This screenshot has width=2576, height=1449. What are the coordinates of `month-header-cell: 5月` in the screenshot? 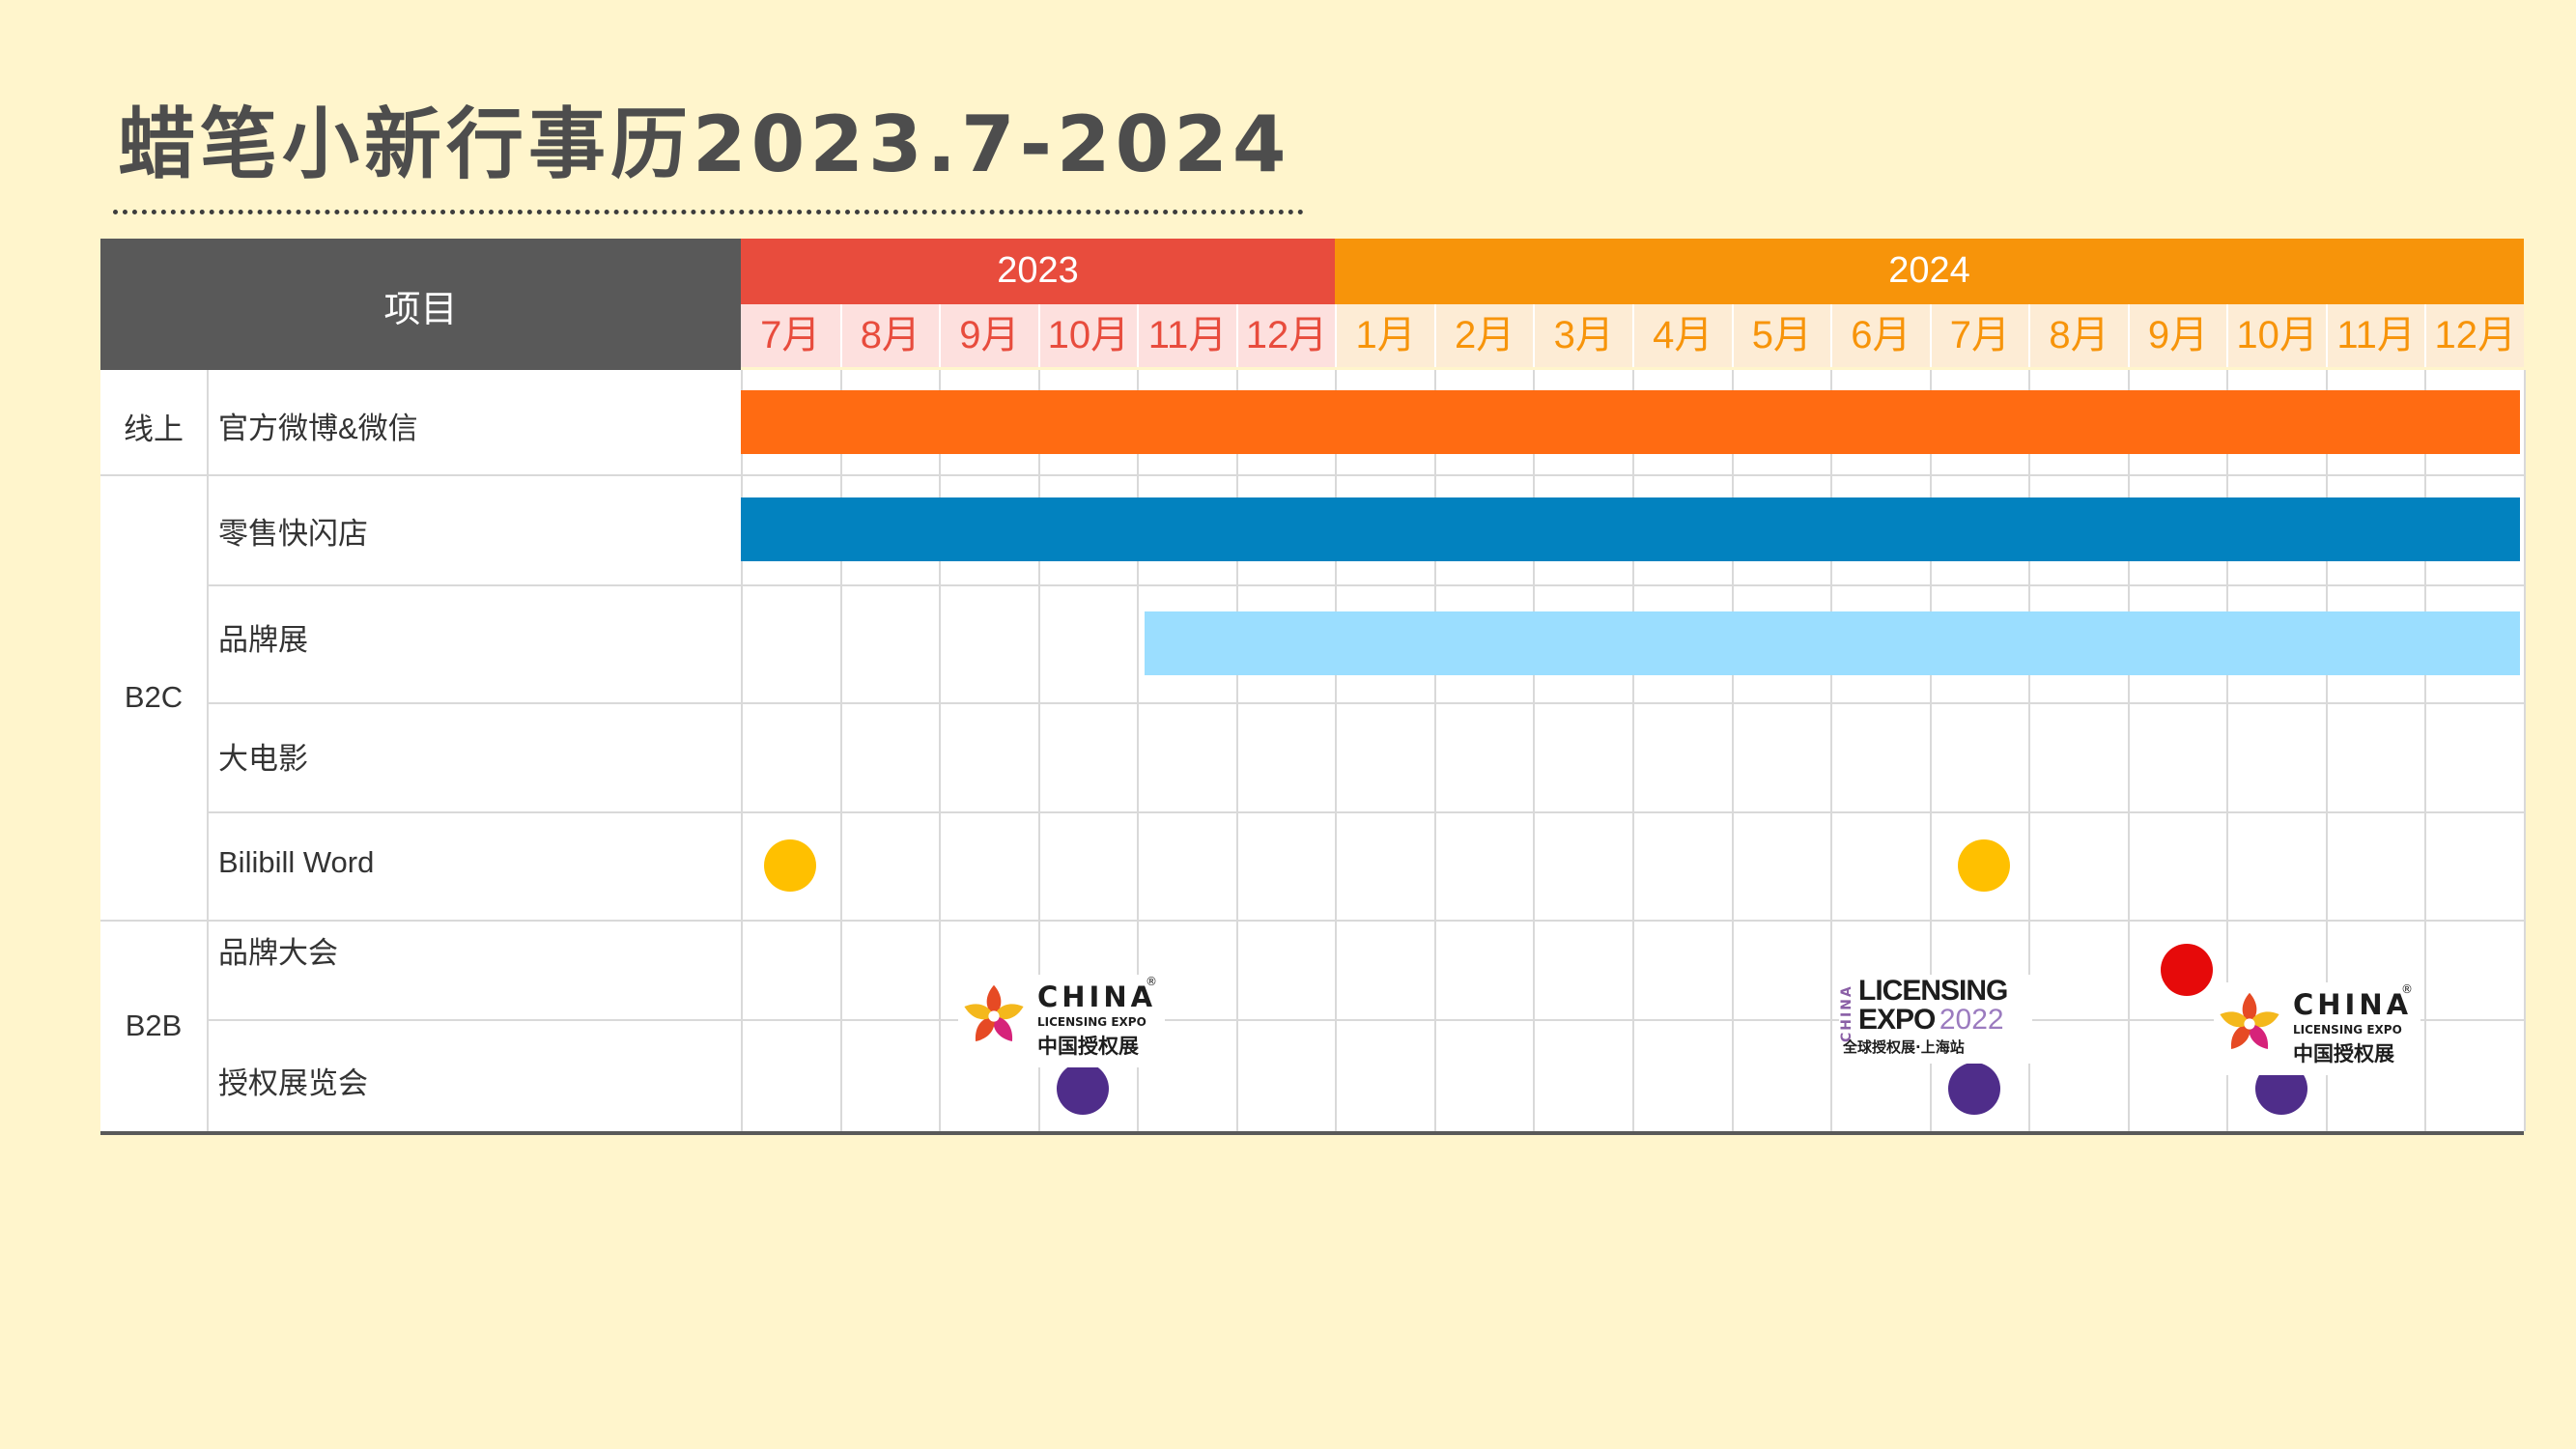 It's located at (1781, 335).